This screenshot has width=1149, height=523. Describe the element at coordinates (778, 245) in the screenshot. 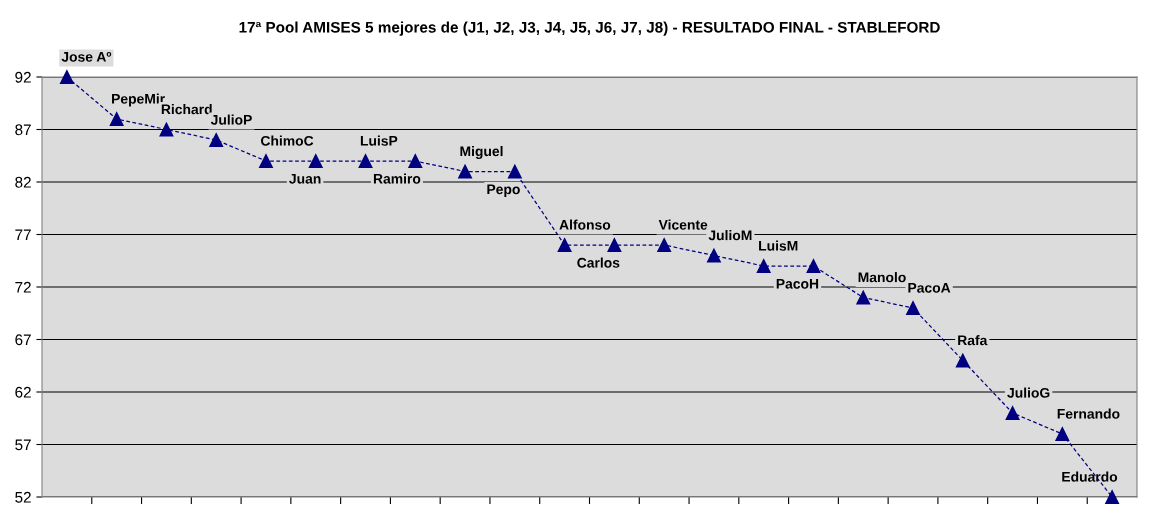

I see `data-label: LuisM` at that location.